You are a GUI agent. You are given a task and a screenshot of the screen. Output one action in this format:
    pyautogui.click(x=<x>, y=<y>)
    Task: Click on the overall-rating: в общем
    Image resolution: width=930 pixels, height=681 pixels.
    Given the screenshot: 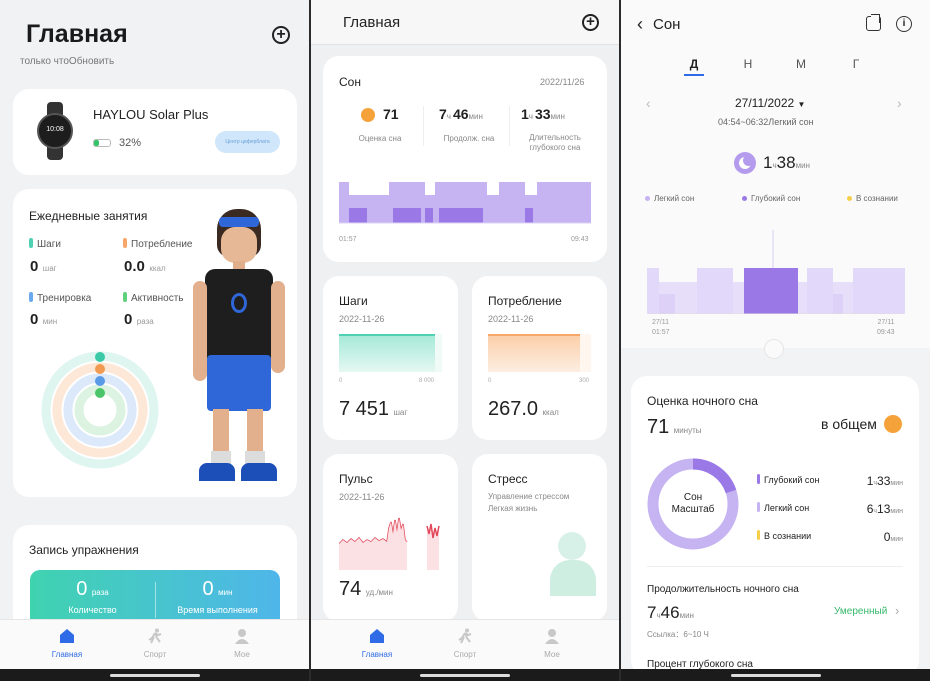 What is the action you would take?
    pyautogui.click(x=849, y=424)
    